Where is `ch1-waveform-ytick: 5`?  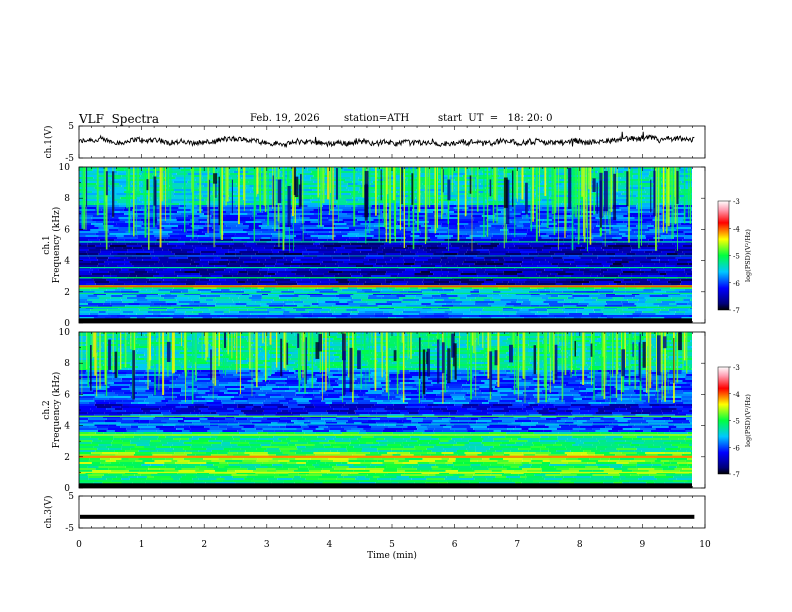 ch1-waveform-ytick: 5 is located at coordinates (71, 127).